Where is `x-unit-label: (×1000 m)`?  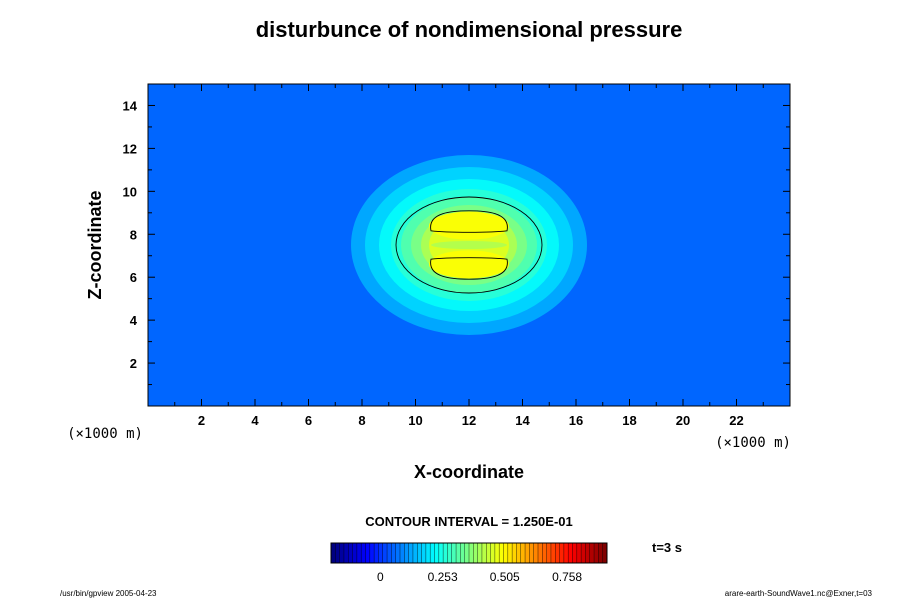 x-unit-label: (×1000 m) is located at coordinates (105, 434).